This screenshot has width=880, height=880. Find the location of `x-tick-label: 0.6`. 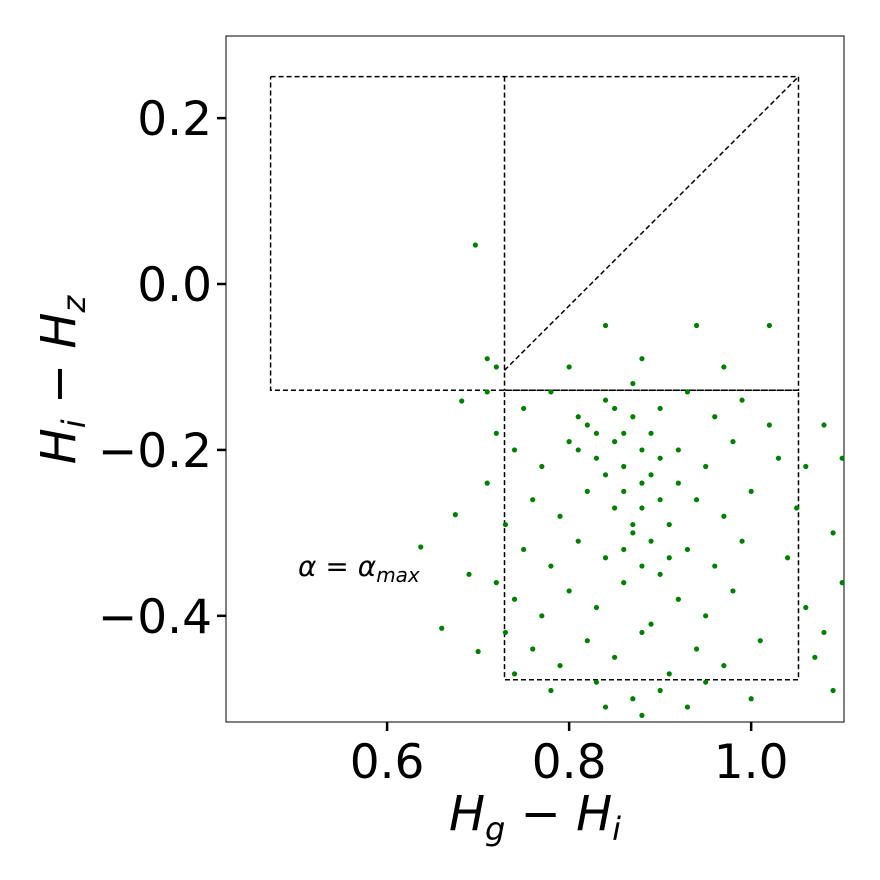

x-tick-label: 0.6 is located at coordinates (387, 762).